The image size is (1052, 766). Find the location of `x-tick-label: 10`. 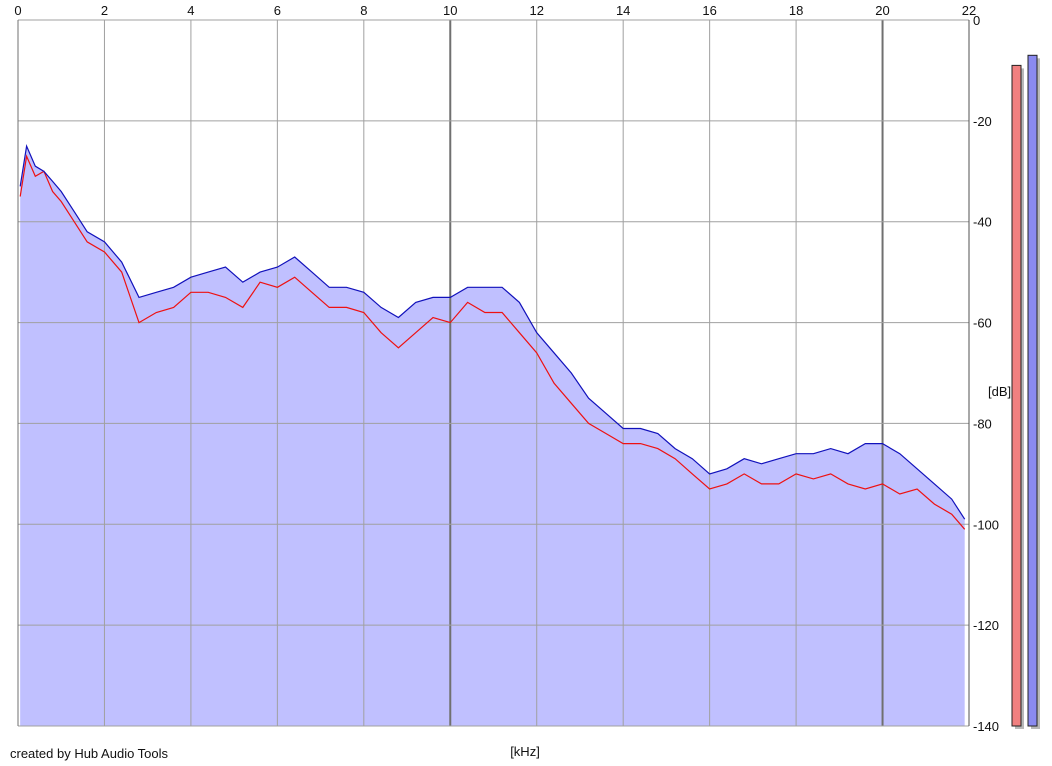

x-tick-label: 10 is located at coordinates (450, 10).